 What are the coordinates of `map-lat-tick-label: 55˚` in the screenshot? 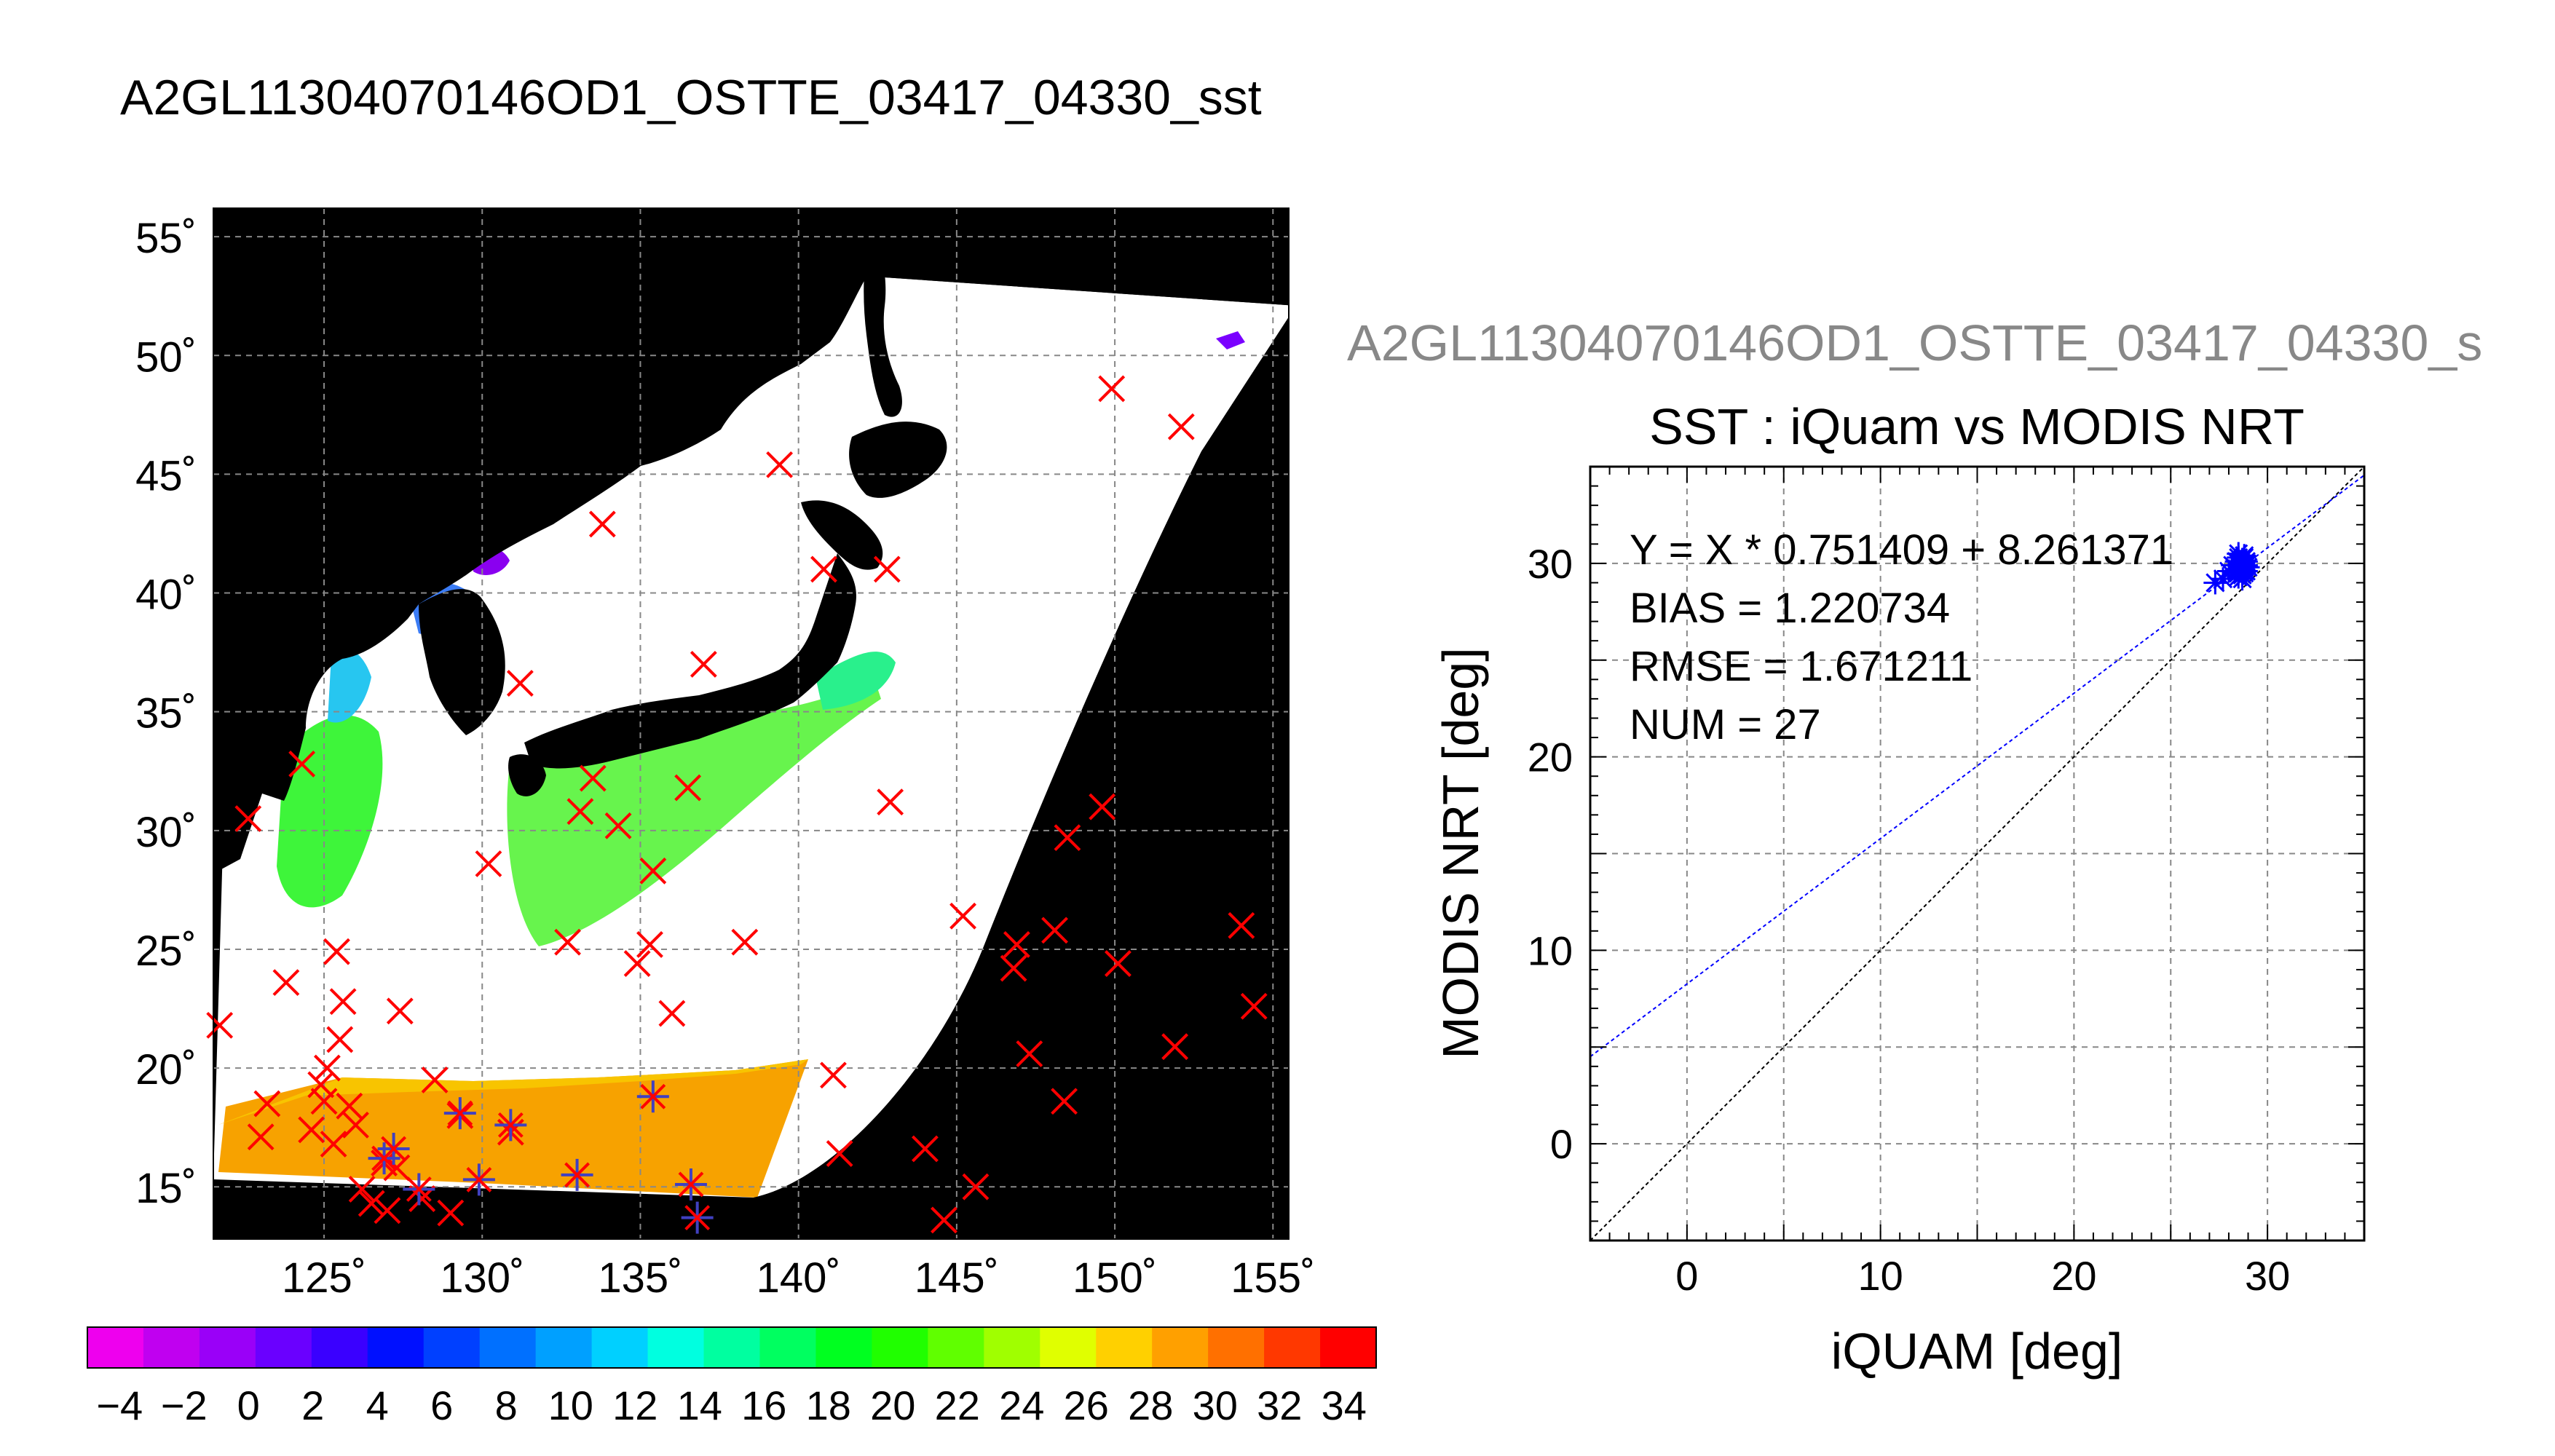 It's located at (166, 238).